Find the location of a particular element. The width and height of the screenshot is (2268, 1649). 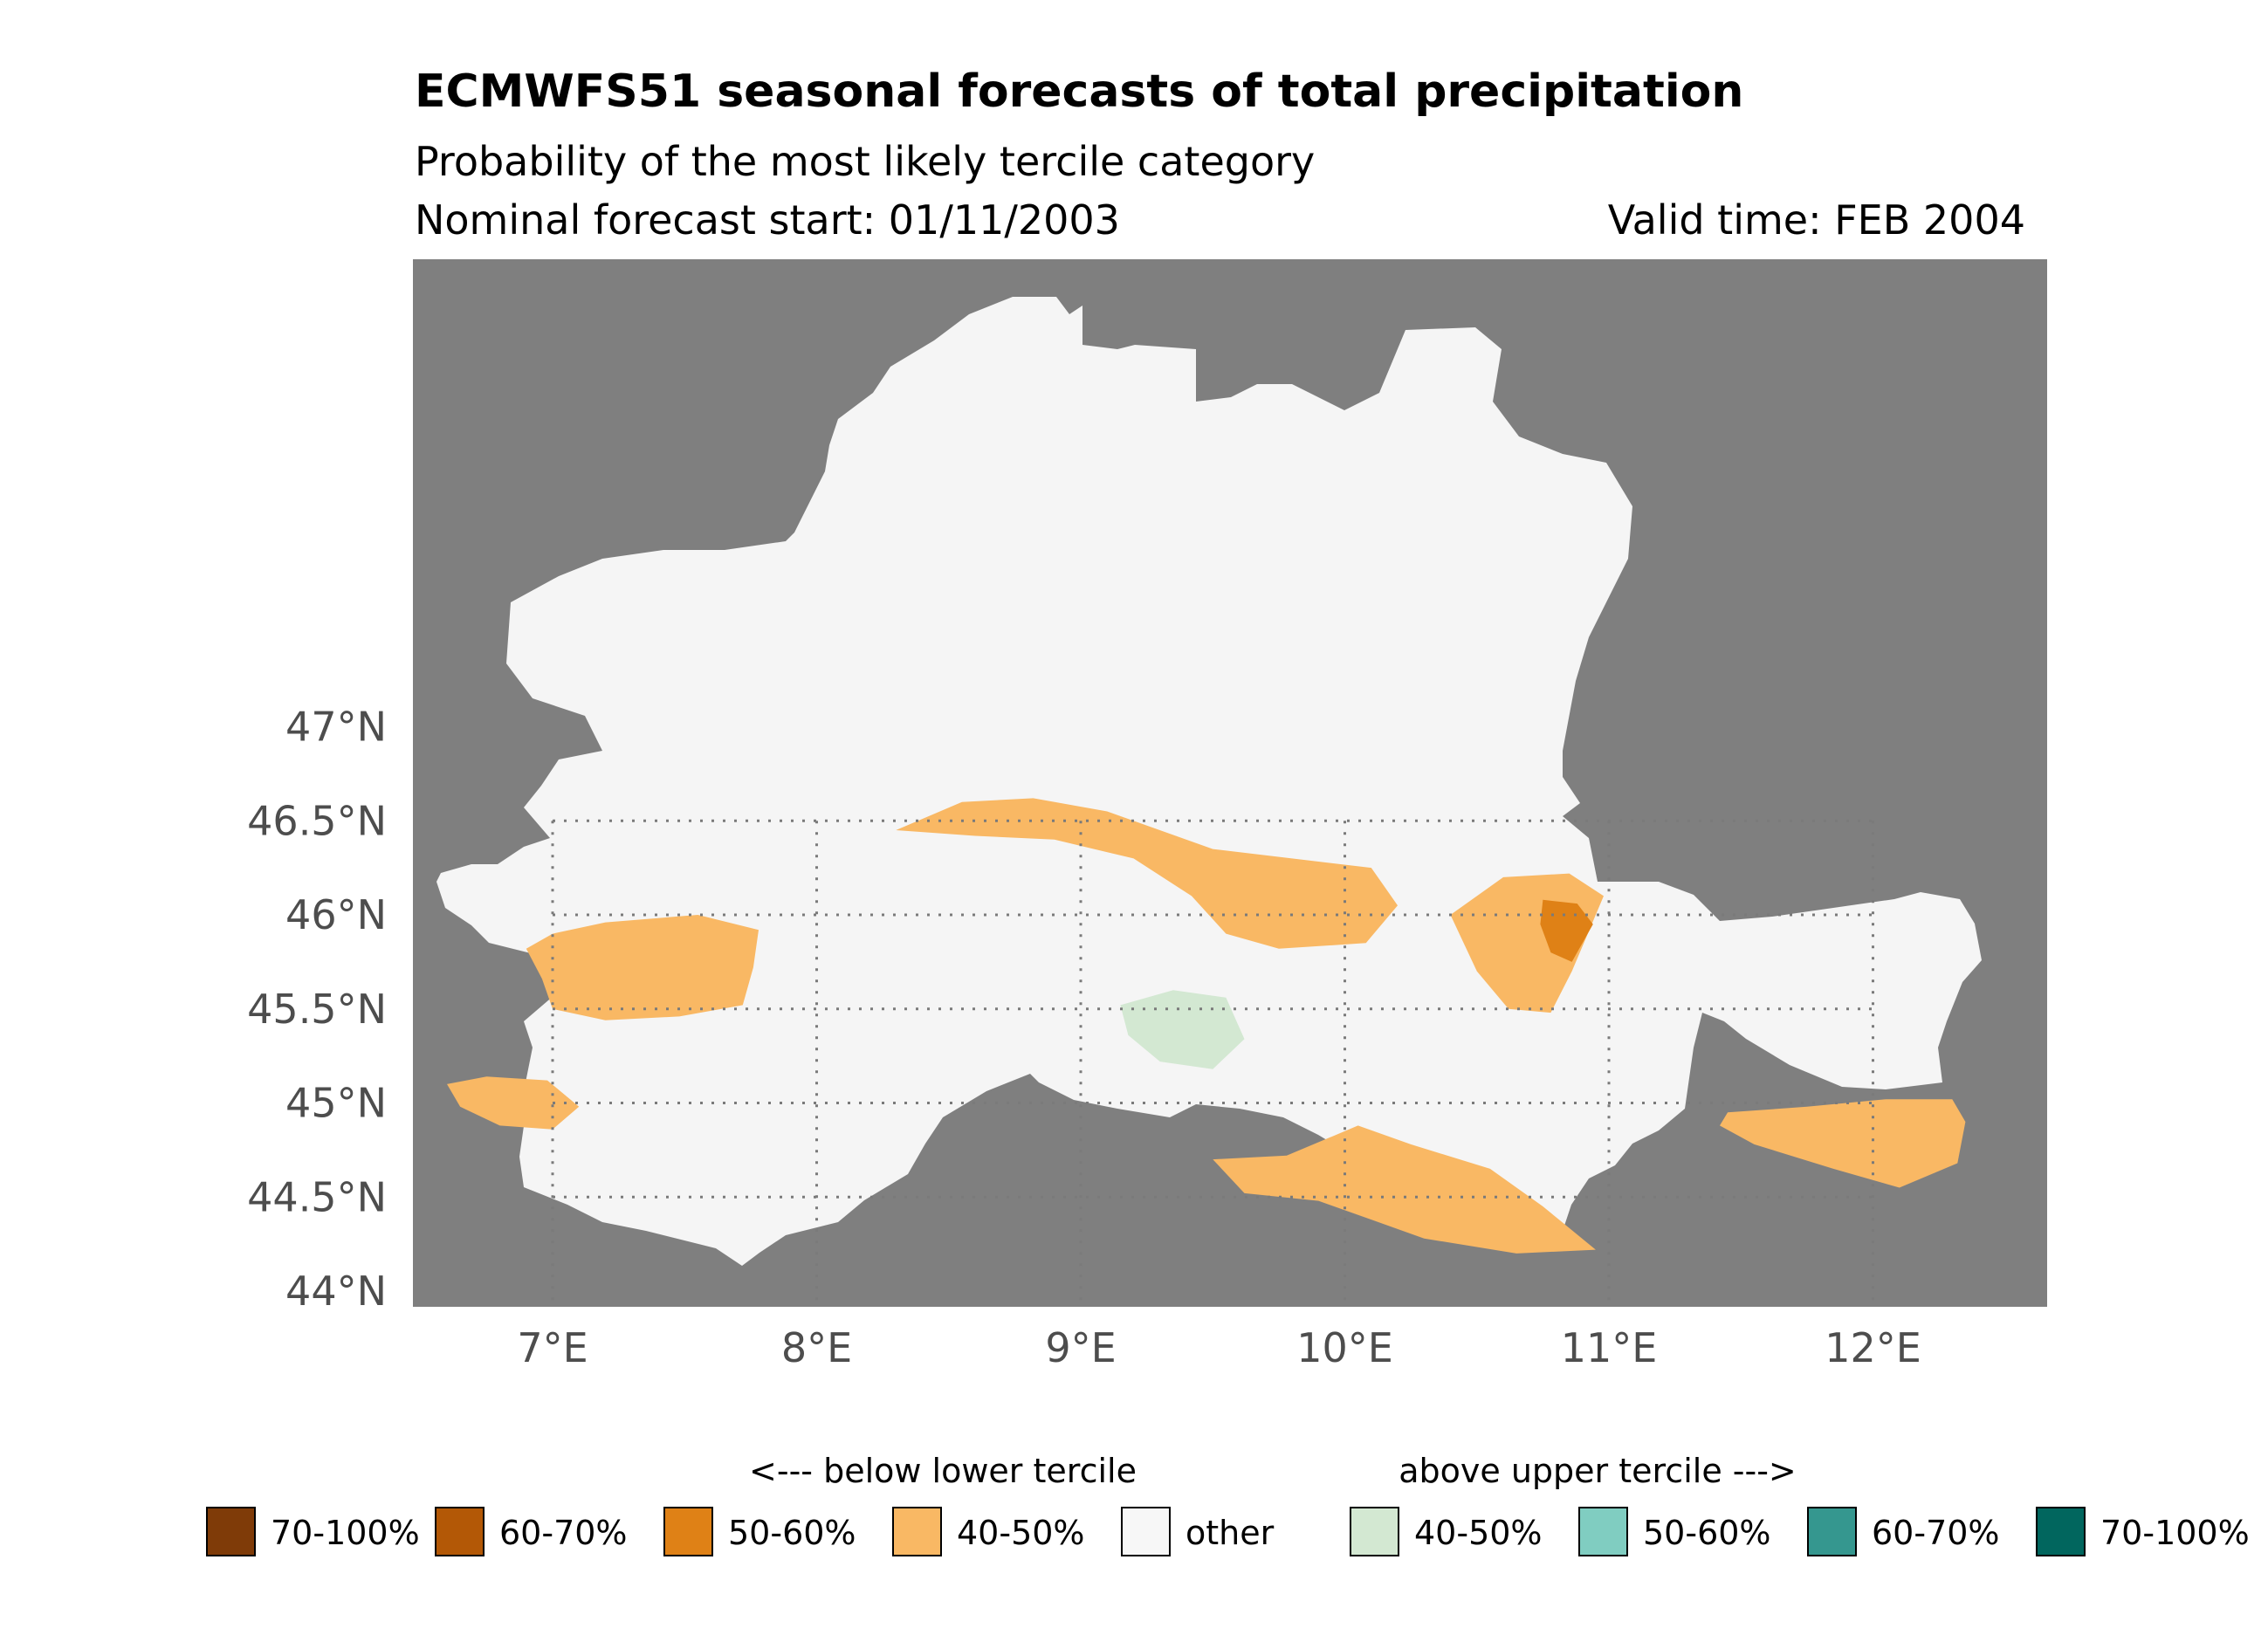

region-south-cluster is located at coordinates (1404, 1189).